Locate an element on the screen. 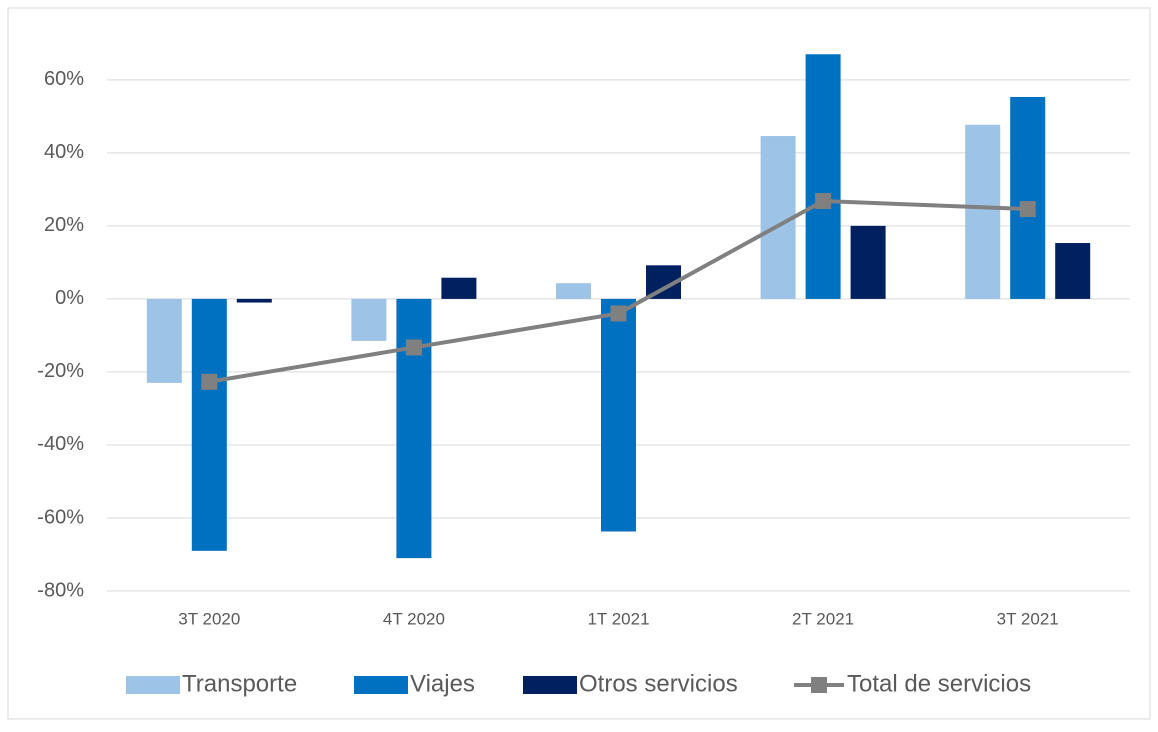  legend-label: Total de servicios is located at coordinates (939, 683).